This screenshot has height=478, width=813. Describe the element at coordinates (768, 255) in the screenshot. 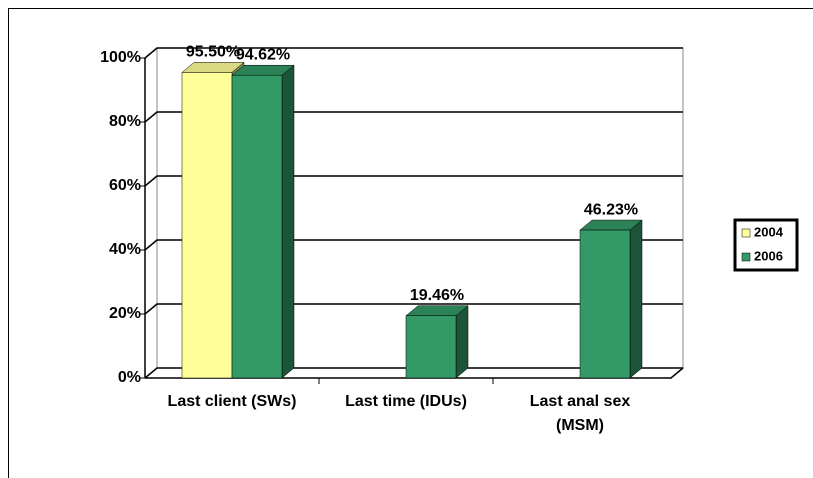

I see `legend-label: 2006` at that location.